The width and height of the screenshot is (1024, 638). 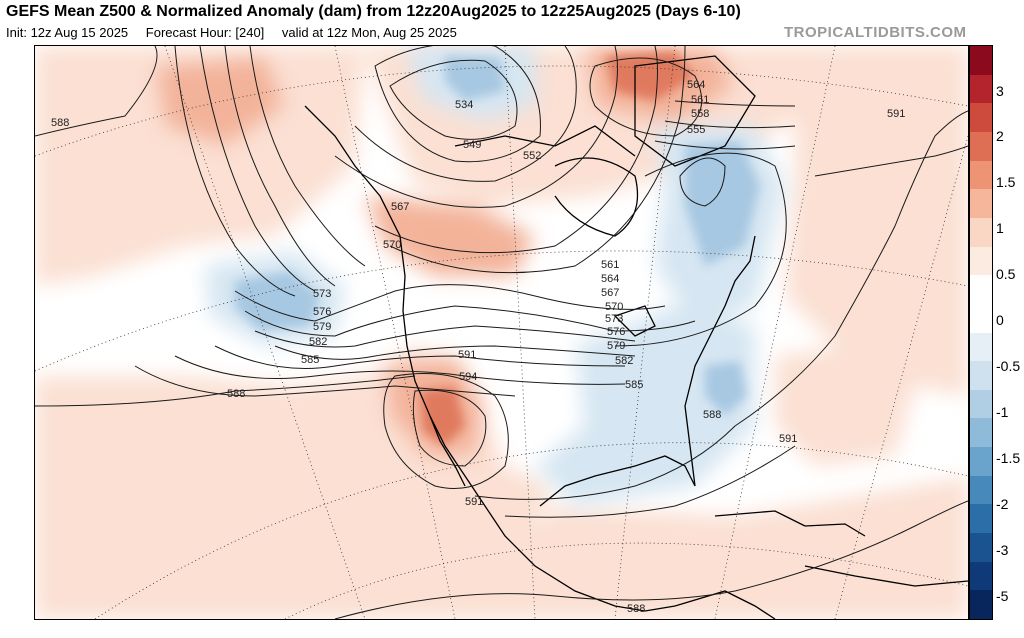 What do you see at coordinates (1002, 596) in the screenshot?
I see `colorbar-label: -5` at bounding box center [1002, 596].